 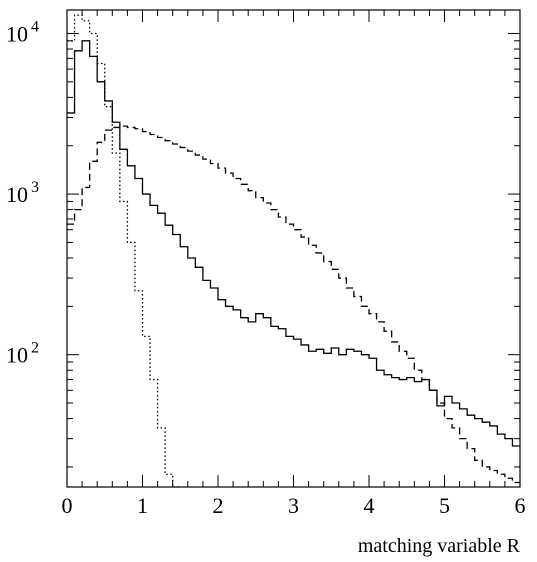 I want to click on x-tick-label: 0, so click(x=67, y=505).